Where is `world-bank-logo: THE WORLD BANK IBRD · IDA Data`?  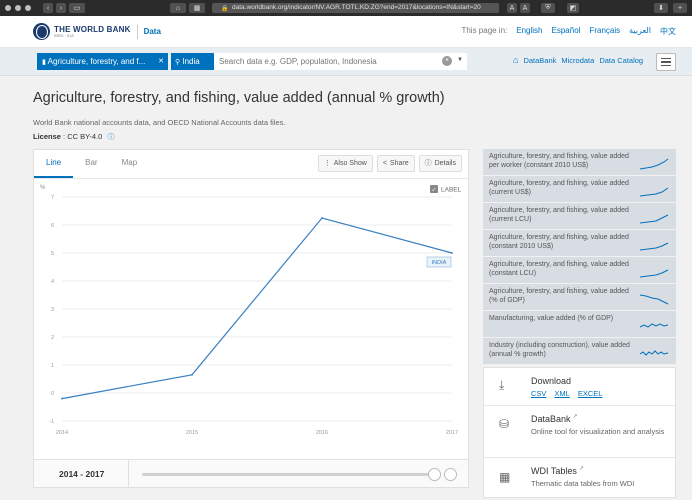
world-bank-logo: THE WORLD BANK IBRD · IDA Data is located at coordinates (97, 31).